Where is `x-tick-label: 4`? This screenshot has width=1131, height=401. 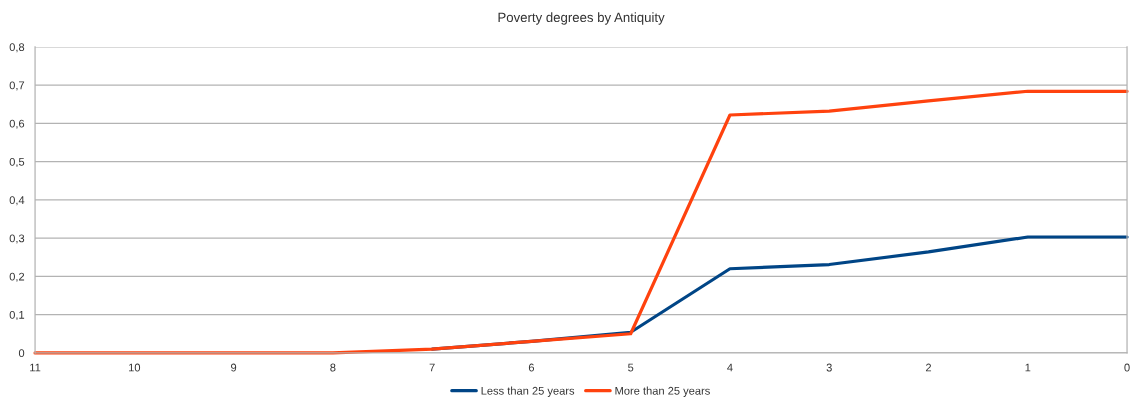
x-tick-label: 4 is located at coordinates (730, 367).